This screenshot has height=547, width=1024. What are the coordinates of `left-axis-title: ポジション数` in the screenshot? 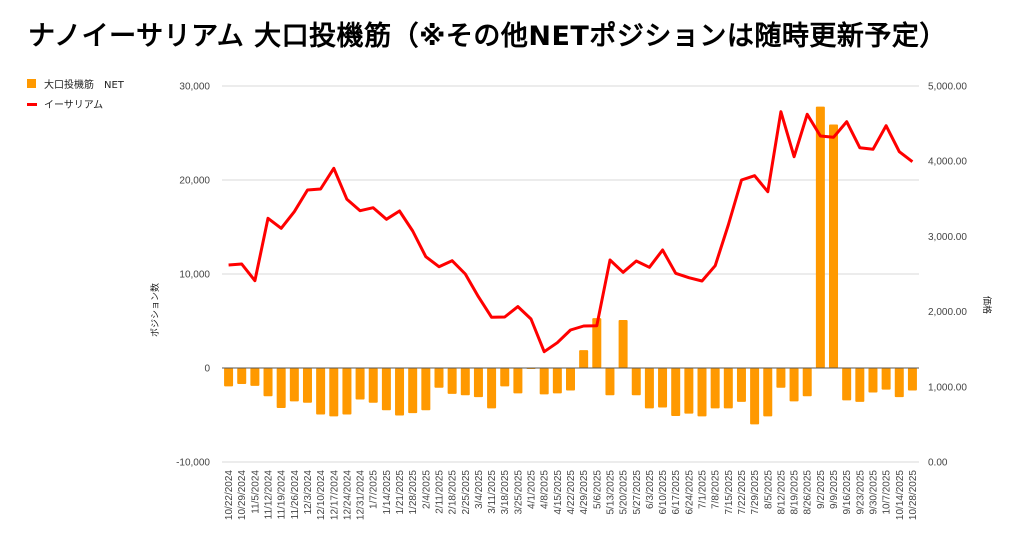 It's located at (155, 310).